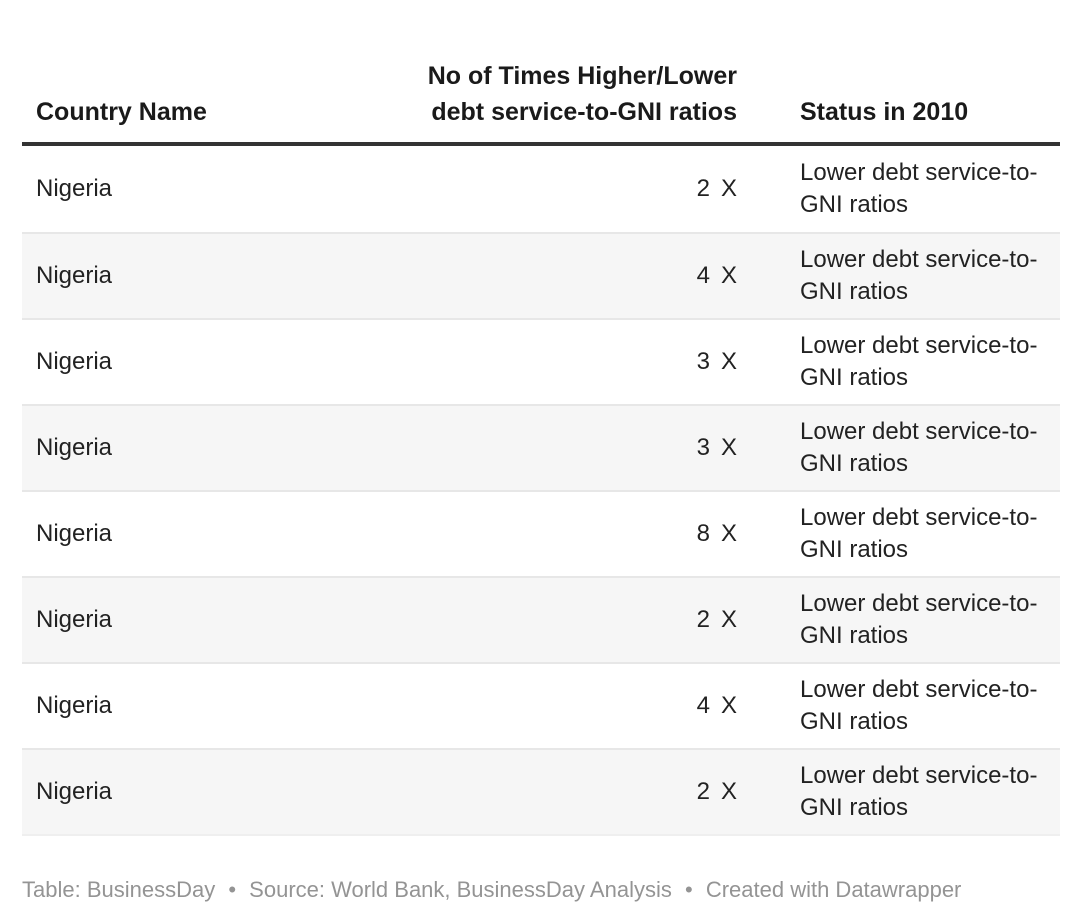 The width and height of the screenshot is (1080, 920). What do you see at coordinates (703, 533) in the screenshot?
I see `times-value: 8` at bounding box center [703, 533].